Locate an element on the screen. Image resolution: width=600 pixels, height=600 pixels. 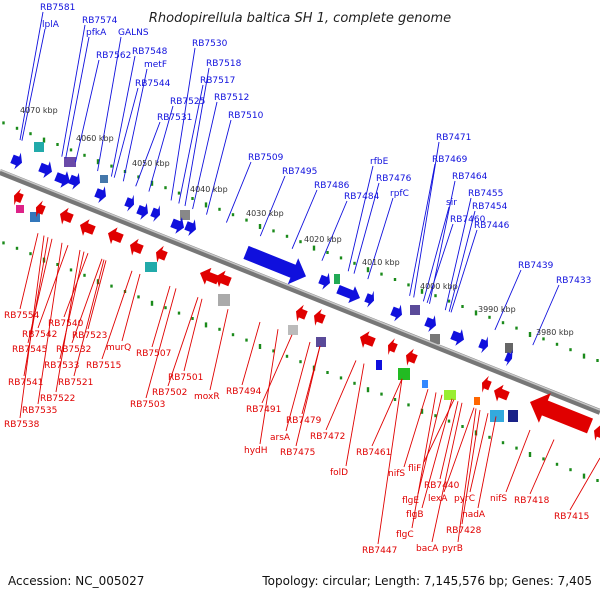
gene-label: RB7522 is located at coordinates (57, 399).